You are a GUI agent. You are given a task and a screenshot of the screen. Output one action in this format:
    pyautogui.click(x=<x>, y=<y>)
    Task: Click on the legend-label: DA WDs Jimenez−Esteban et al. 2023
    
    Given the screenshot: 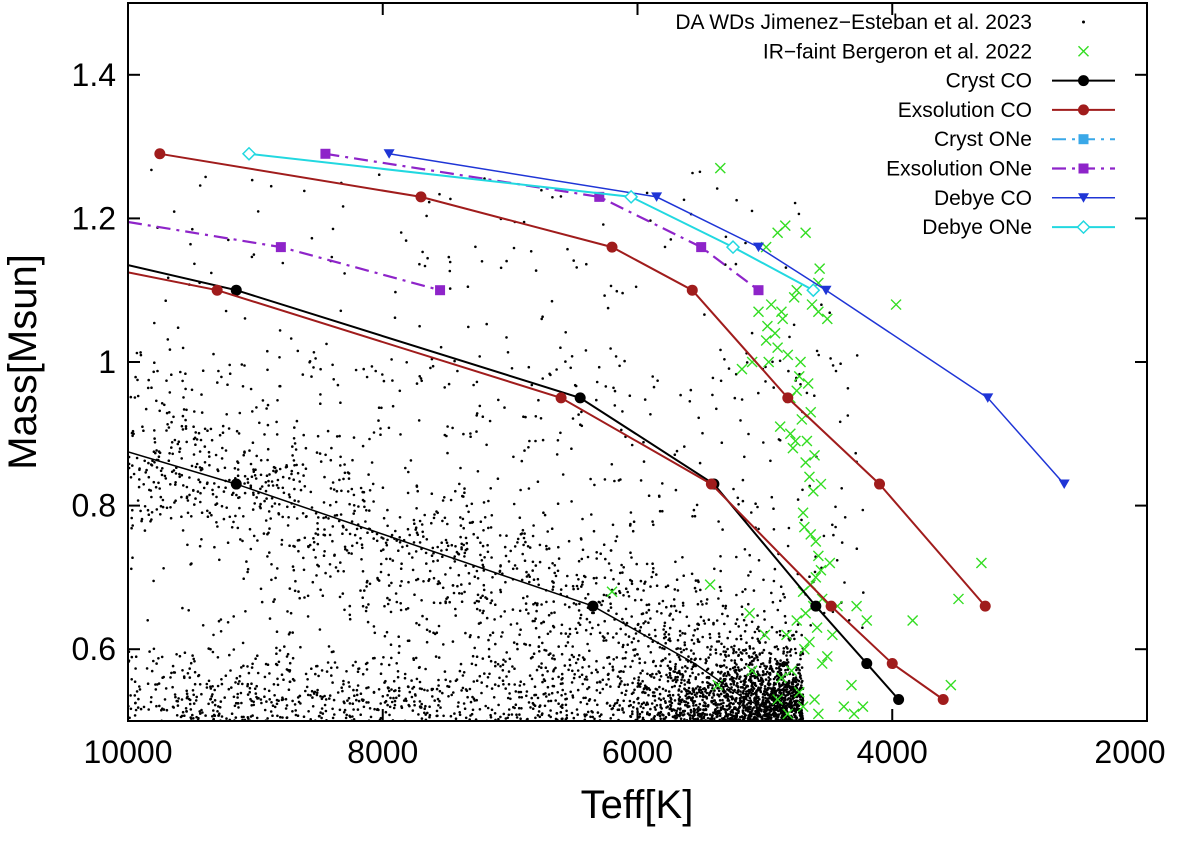 What is the action you would take?
    pyautogui.click(x=853, y=22)
    